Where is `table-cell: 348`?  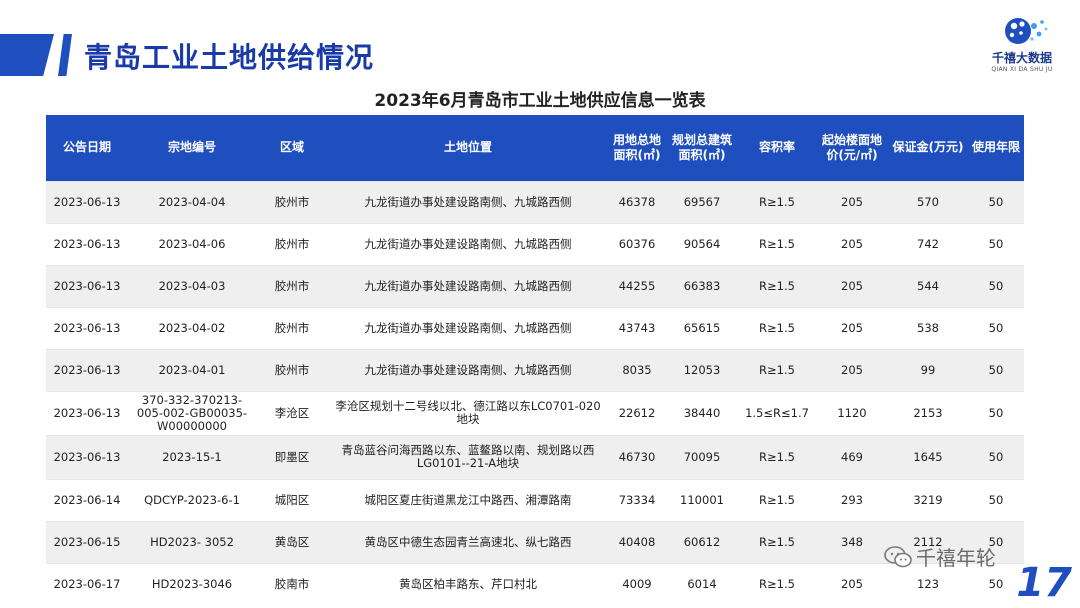 table-cell: 348 is located at coordinates (852, 541).